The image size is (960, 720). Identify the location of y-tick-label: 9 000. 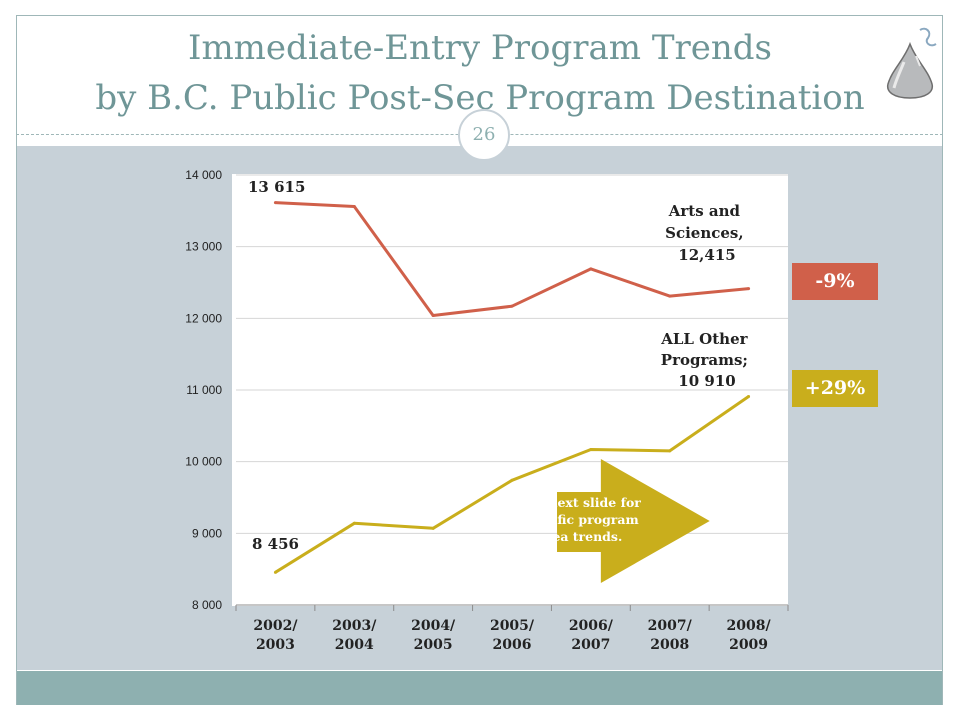
(207, 533).